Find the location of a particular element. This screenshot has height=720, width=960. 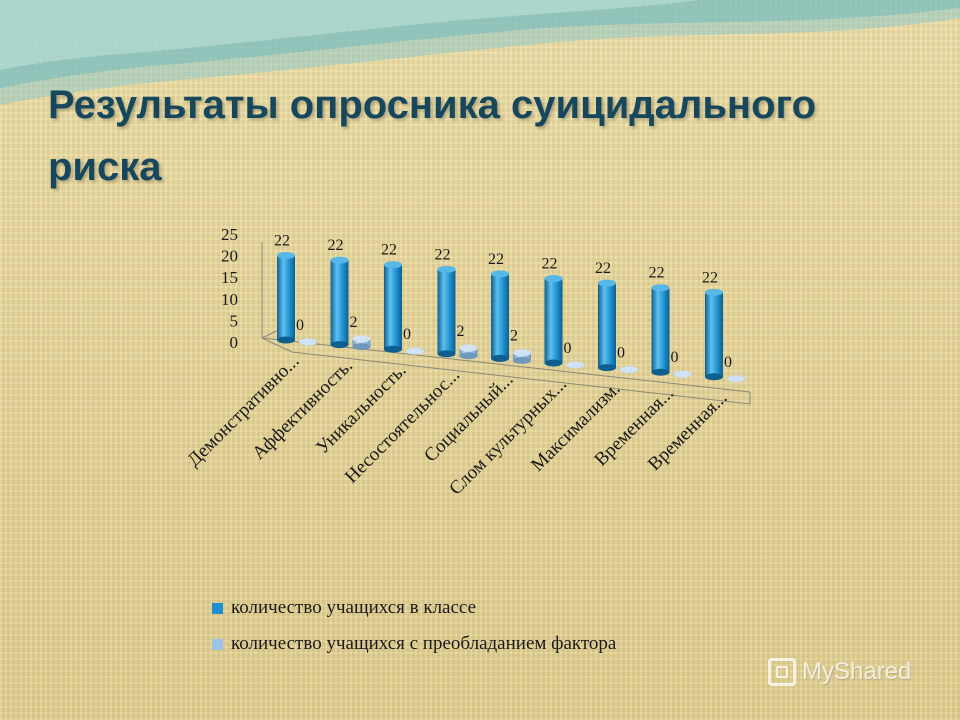

y-tick-label: 5 is located at coordinates (234, 320).